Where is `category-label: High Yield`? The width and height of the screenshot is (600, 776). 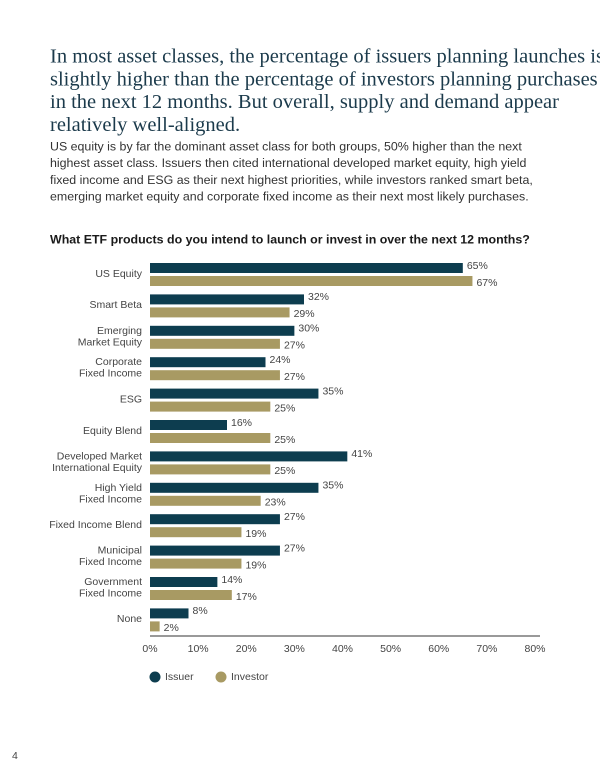
category-label: High Yield is located at coordinates (118, 488).